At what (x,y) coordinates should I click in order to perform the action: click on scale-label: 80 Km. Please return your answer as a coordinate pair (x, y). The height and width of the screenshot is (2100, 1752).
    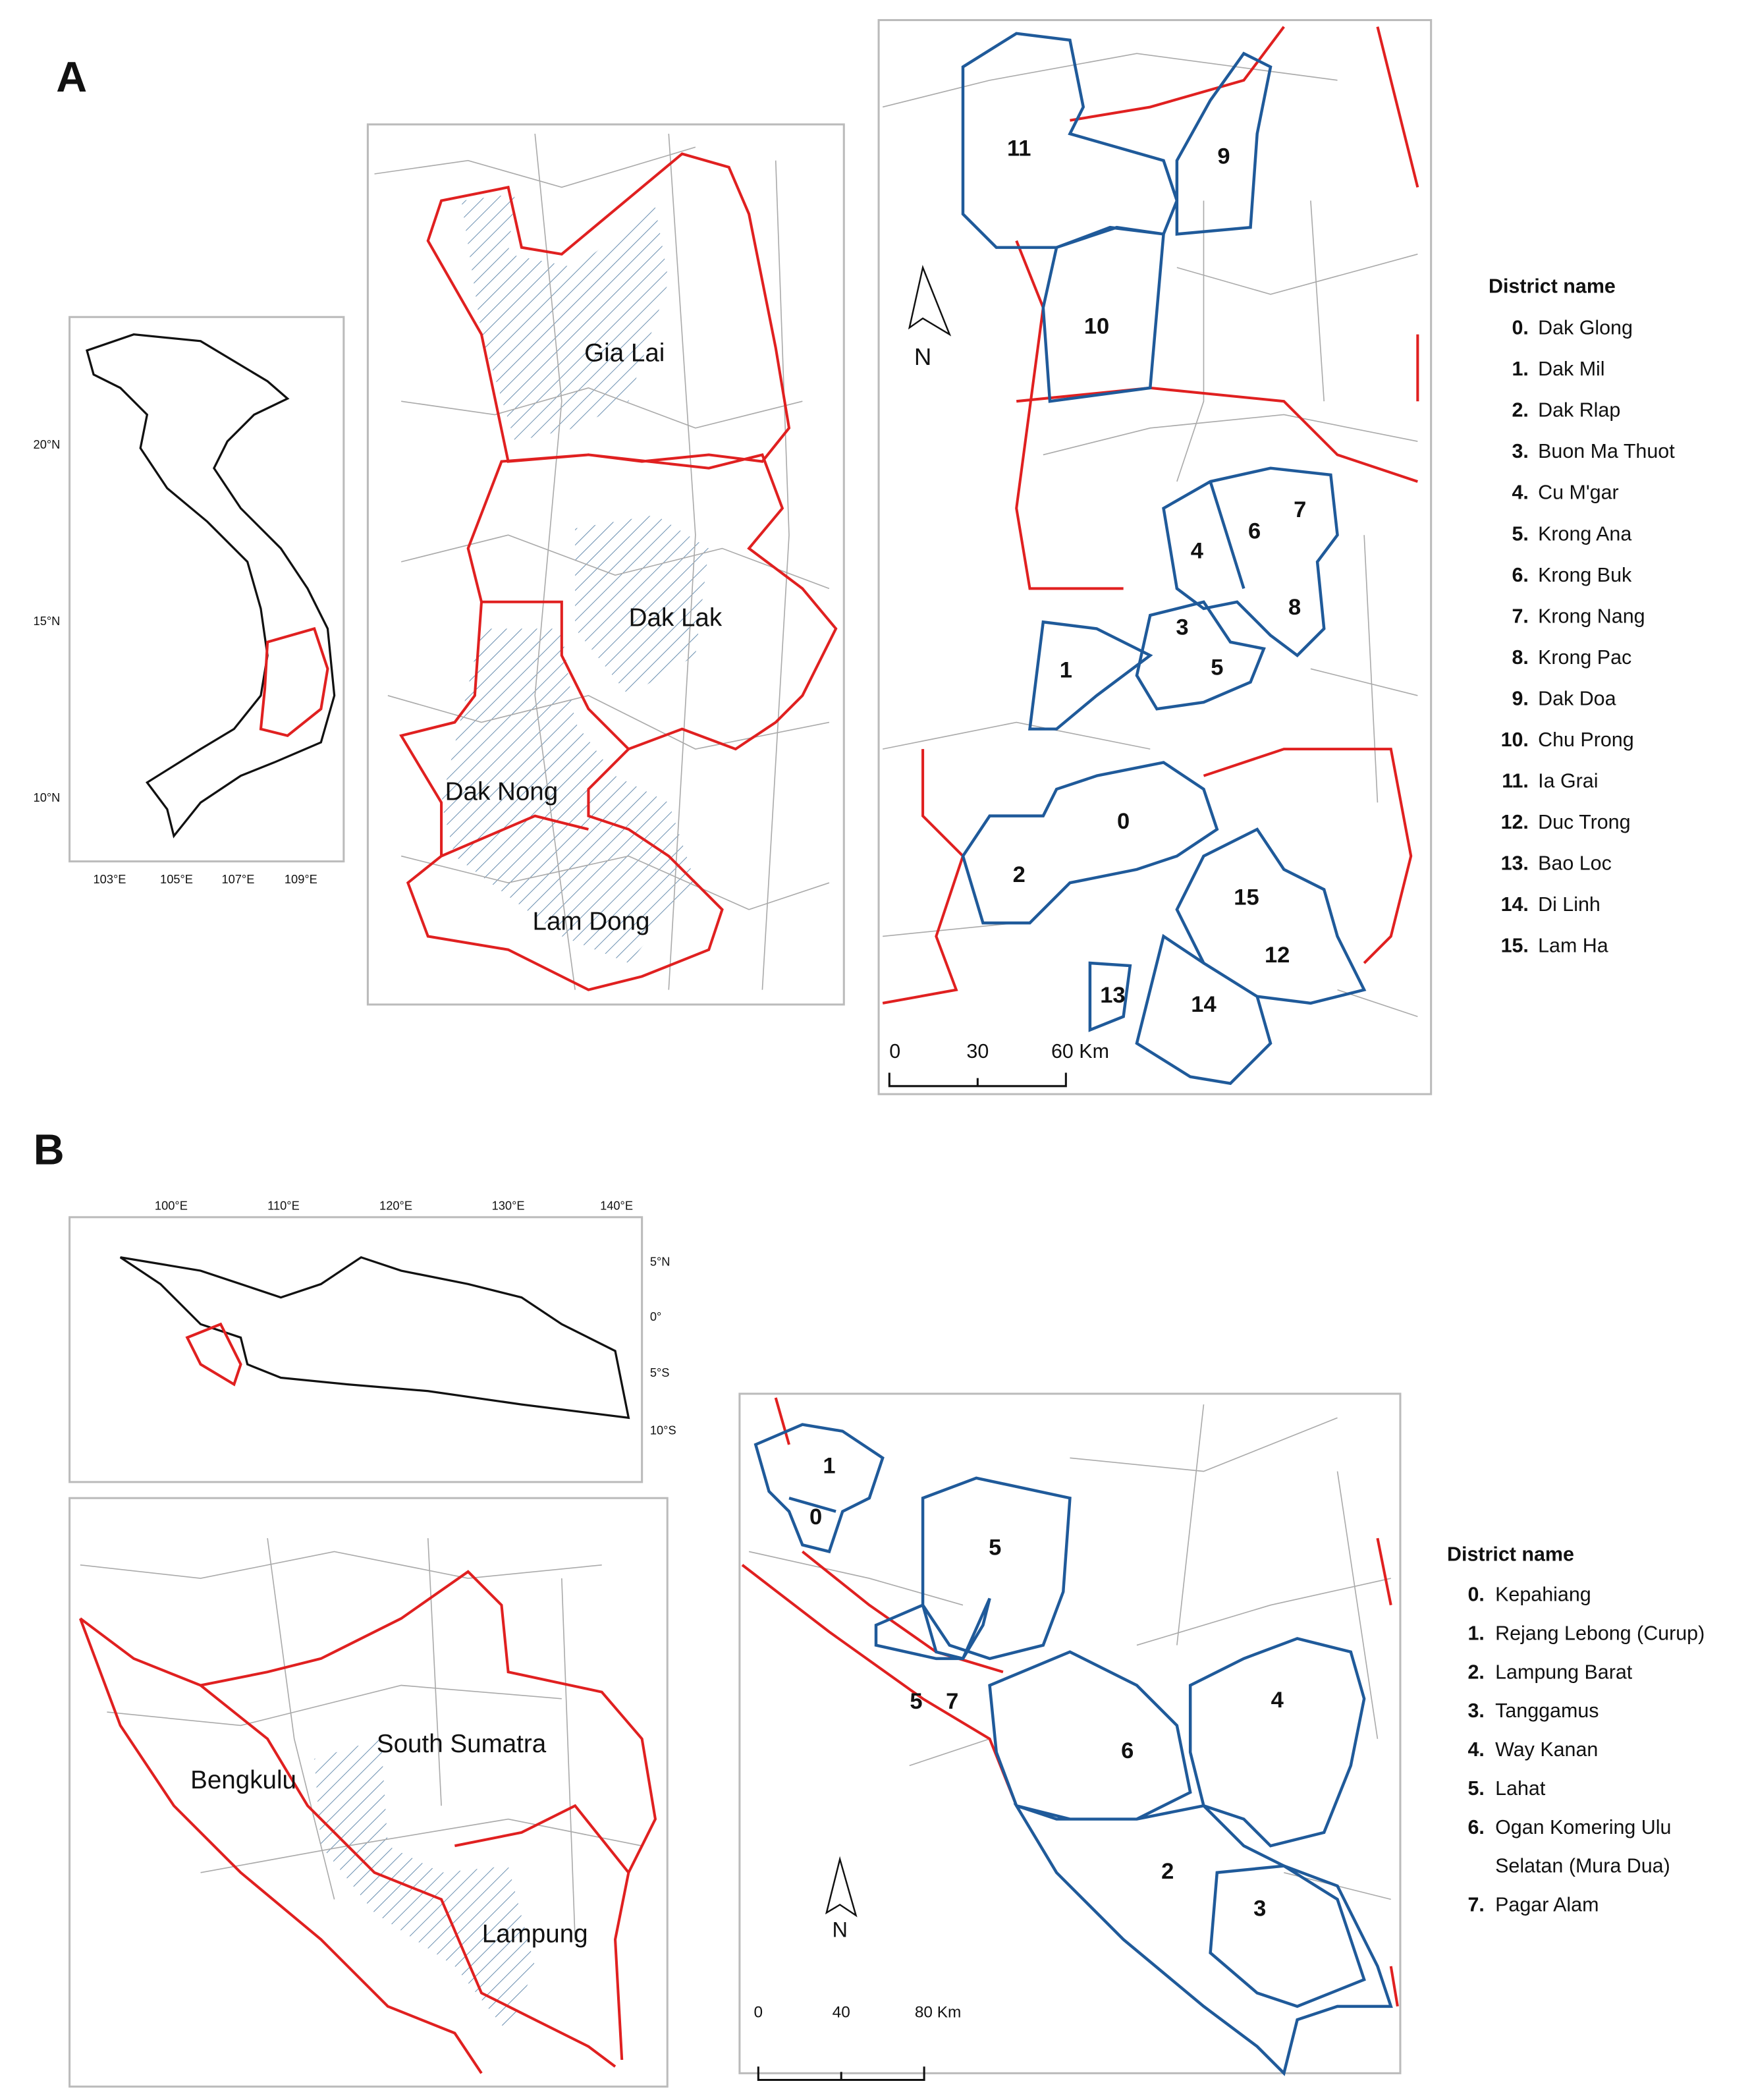
    Looking at the image, I should click on (938, 2012).